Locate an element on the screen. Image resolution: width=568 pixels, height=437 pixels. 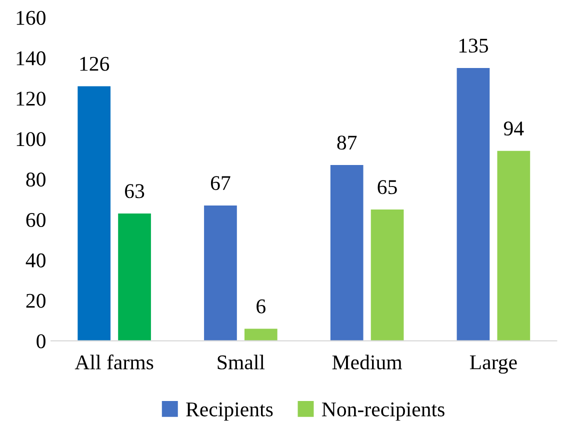
data-label: 63 is located at coordinates (134, 191).